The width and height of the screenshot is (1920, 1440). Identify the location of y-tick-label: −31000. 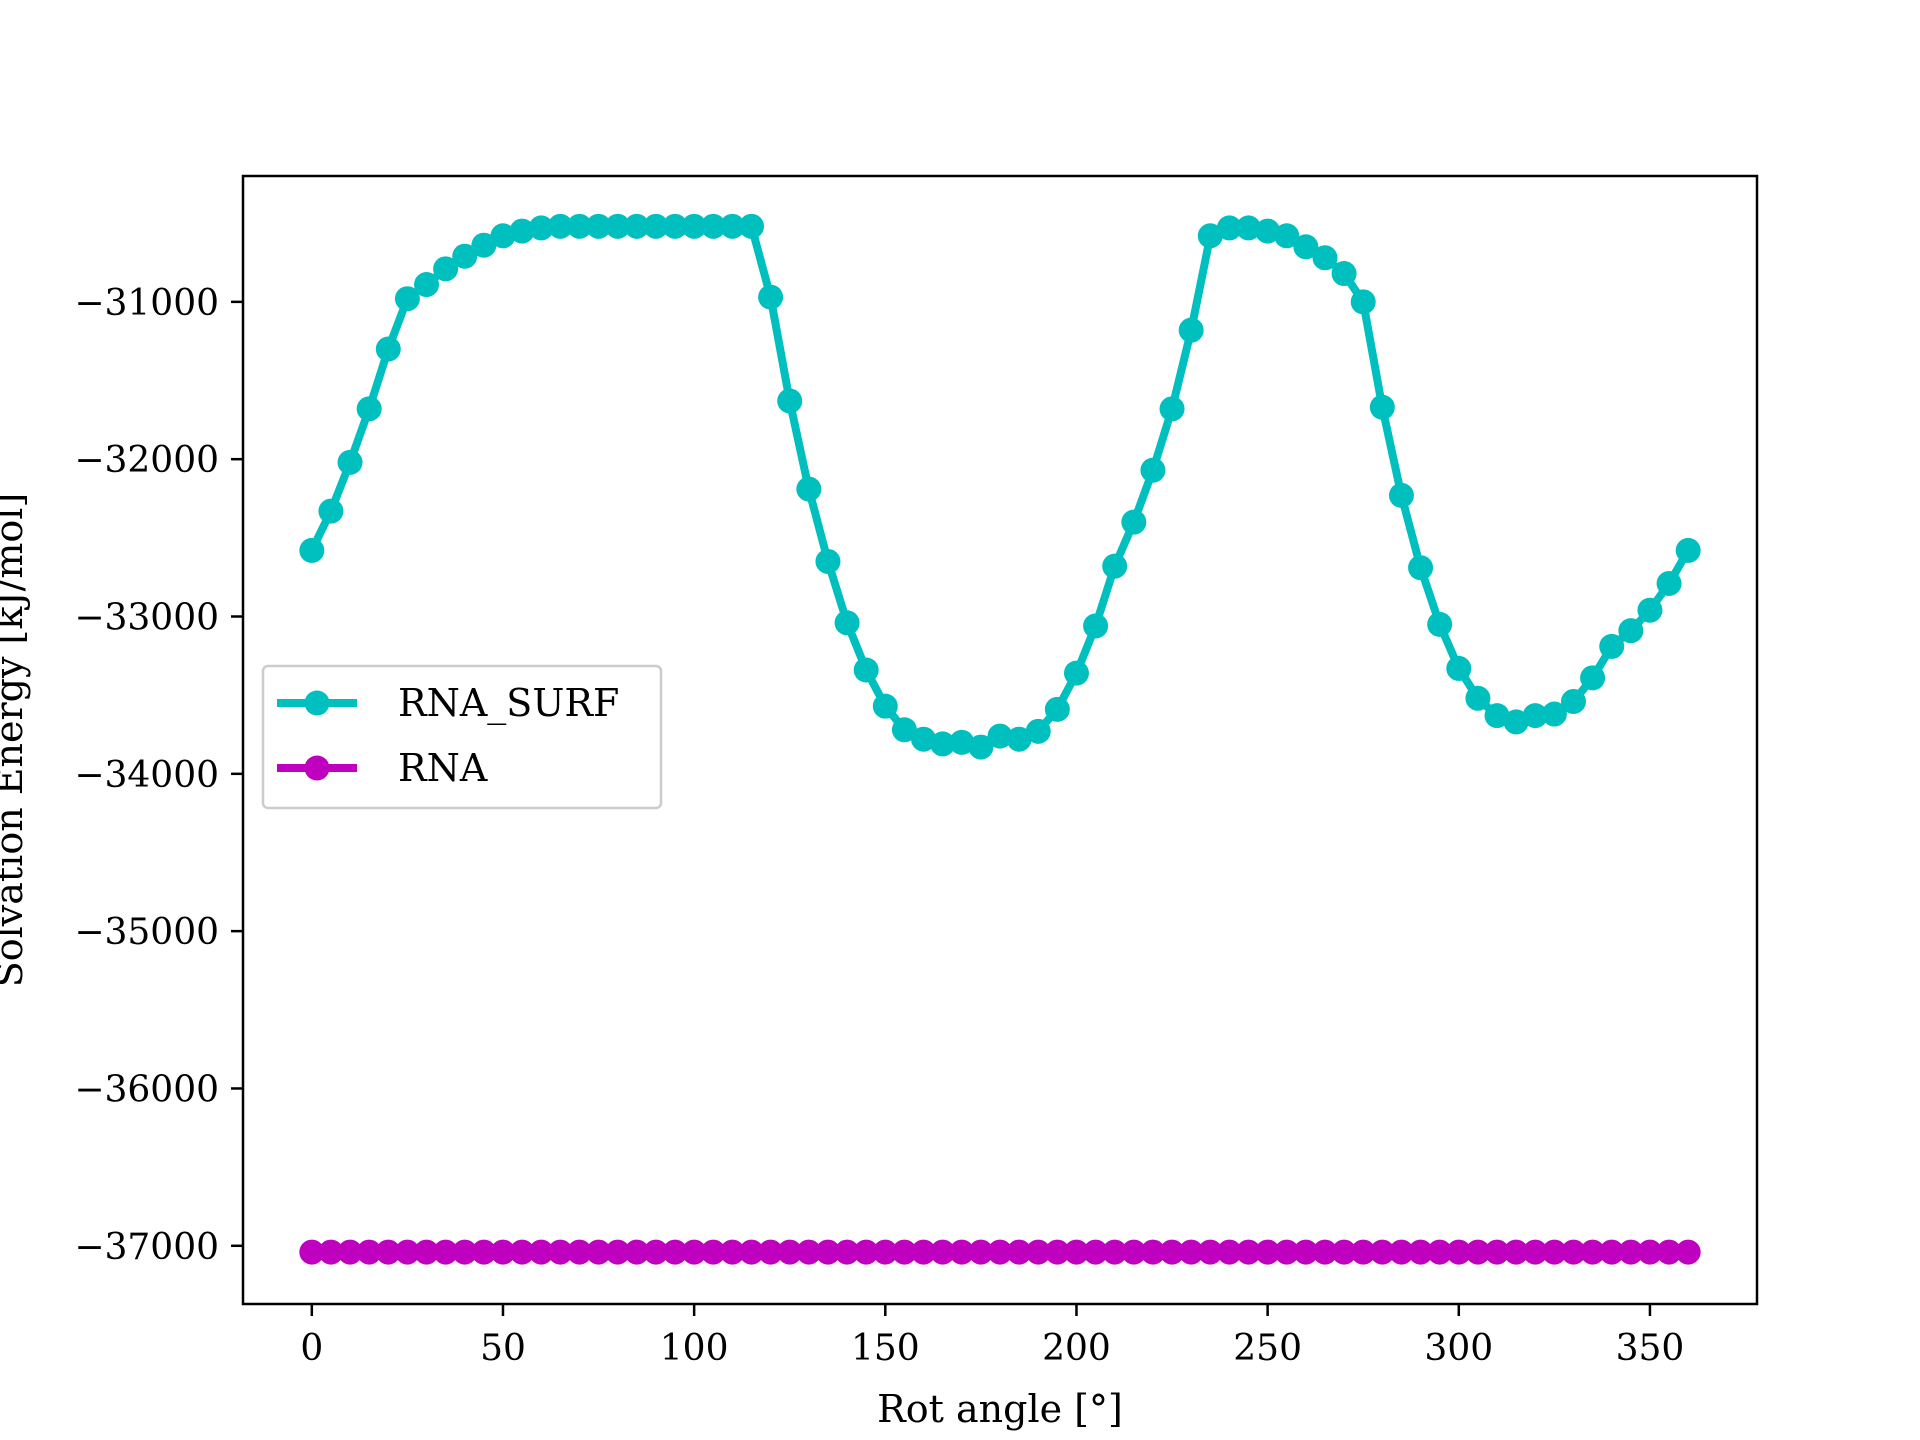
(146, 303).